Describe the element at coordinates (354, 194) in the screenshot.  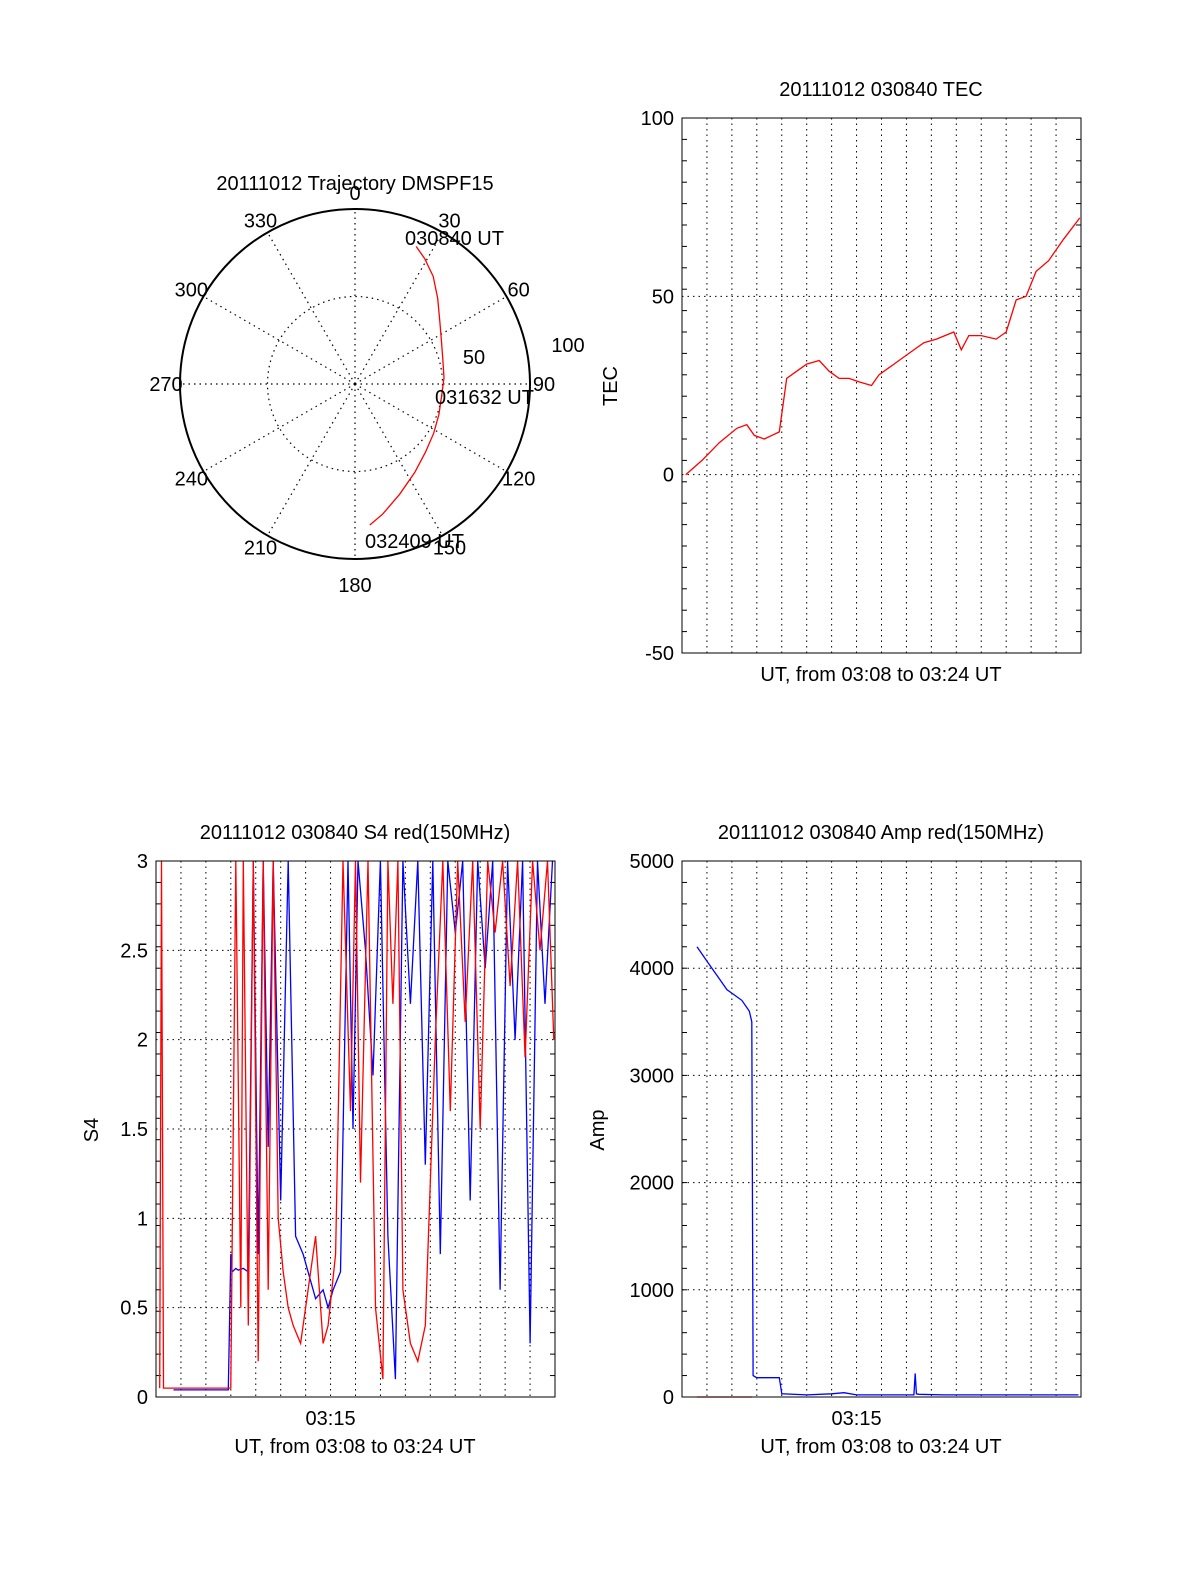
I see `polar-azimuth-label: 0` at that location.